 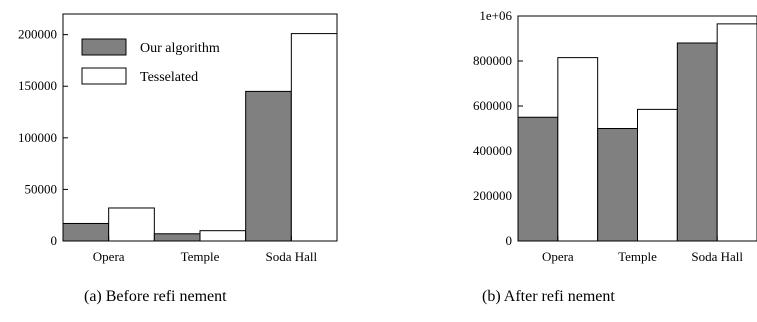 I want to click on legend-label: Tesselated, so click(x=169, y=77).